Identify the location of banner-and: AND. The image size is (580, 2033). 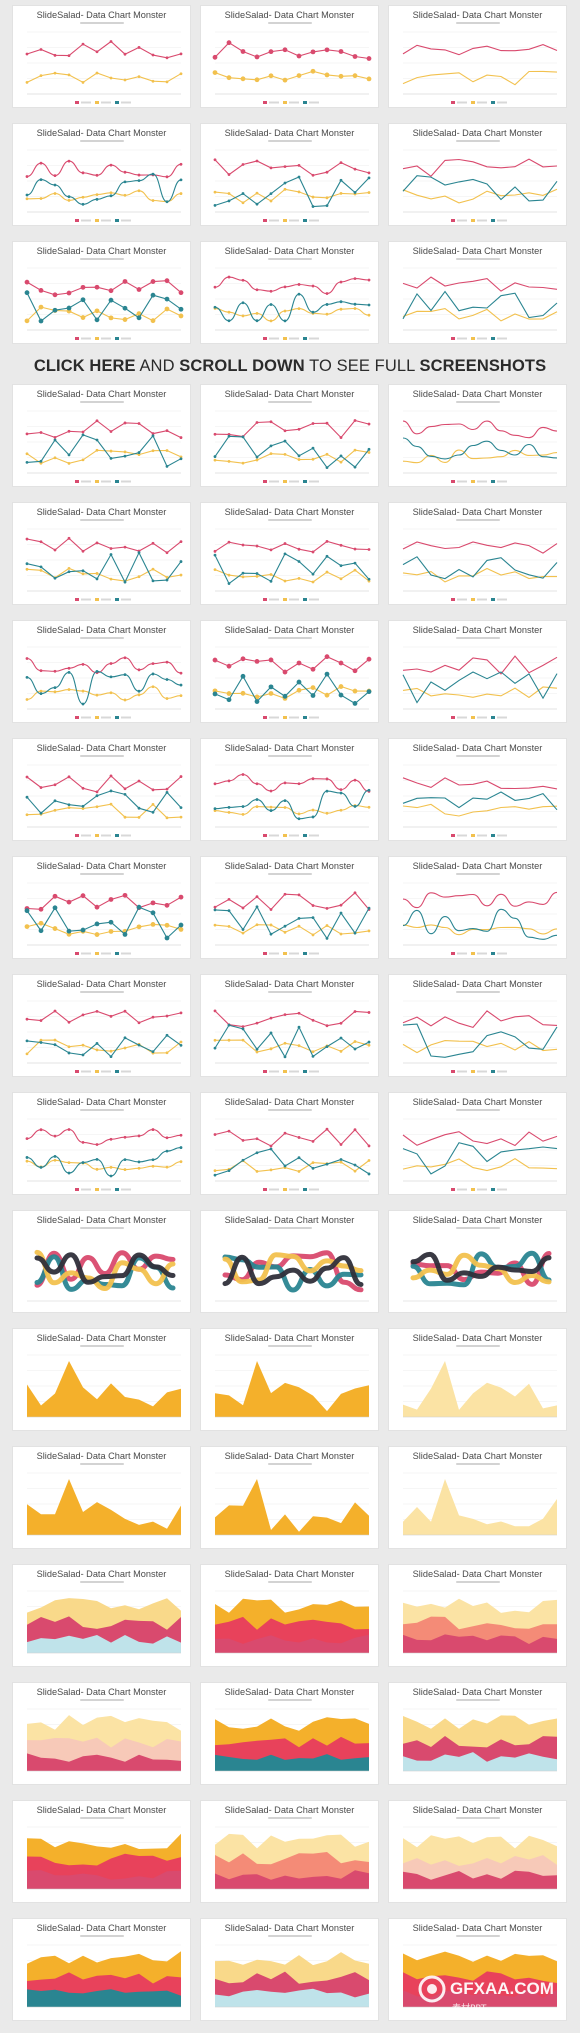
(157, 366).